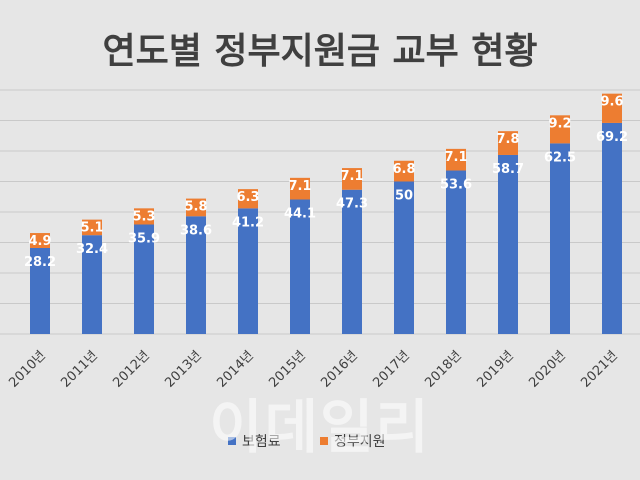 This screenshot has height=480, width=640. I want to click on data-label-보험료: 47.3, so click(352, 204).